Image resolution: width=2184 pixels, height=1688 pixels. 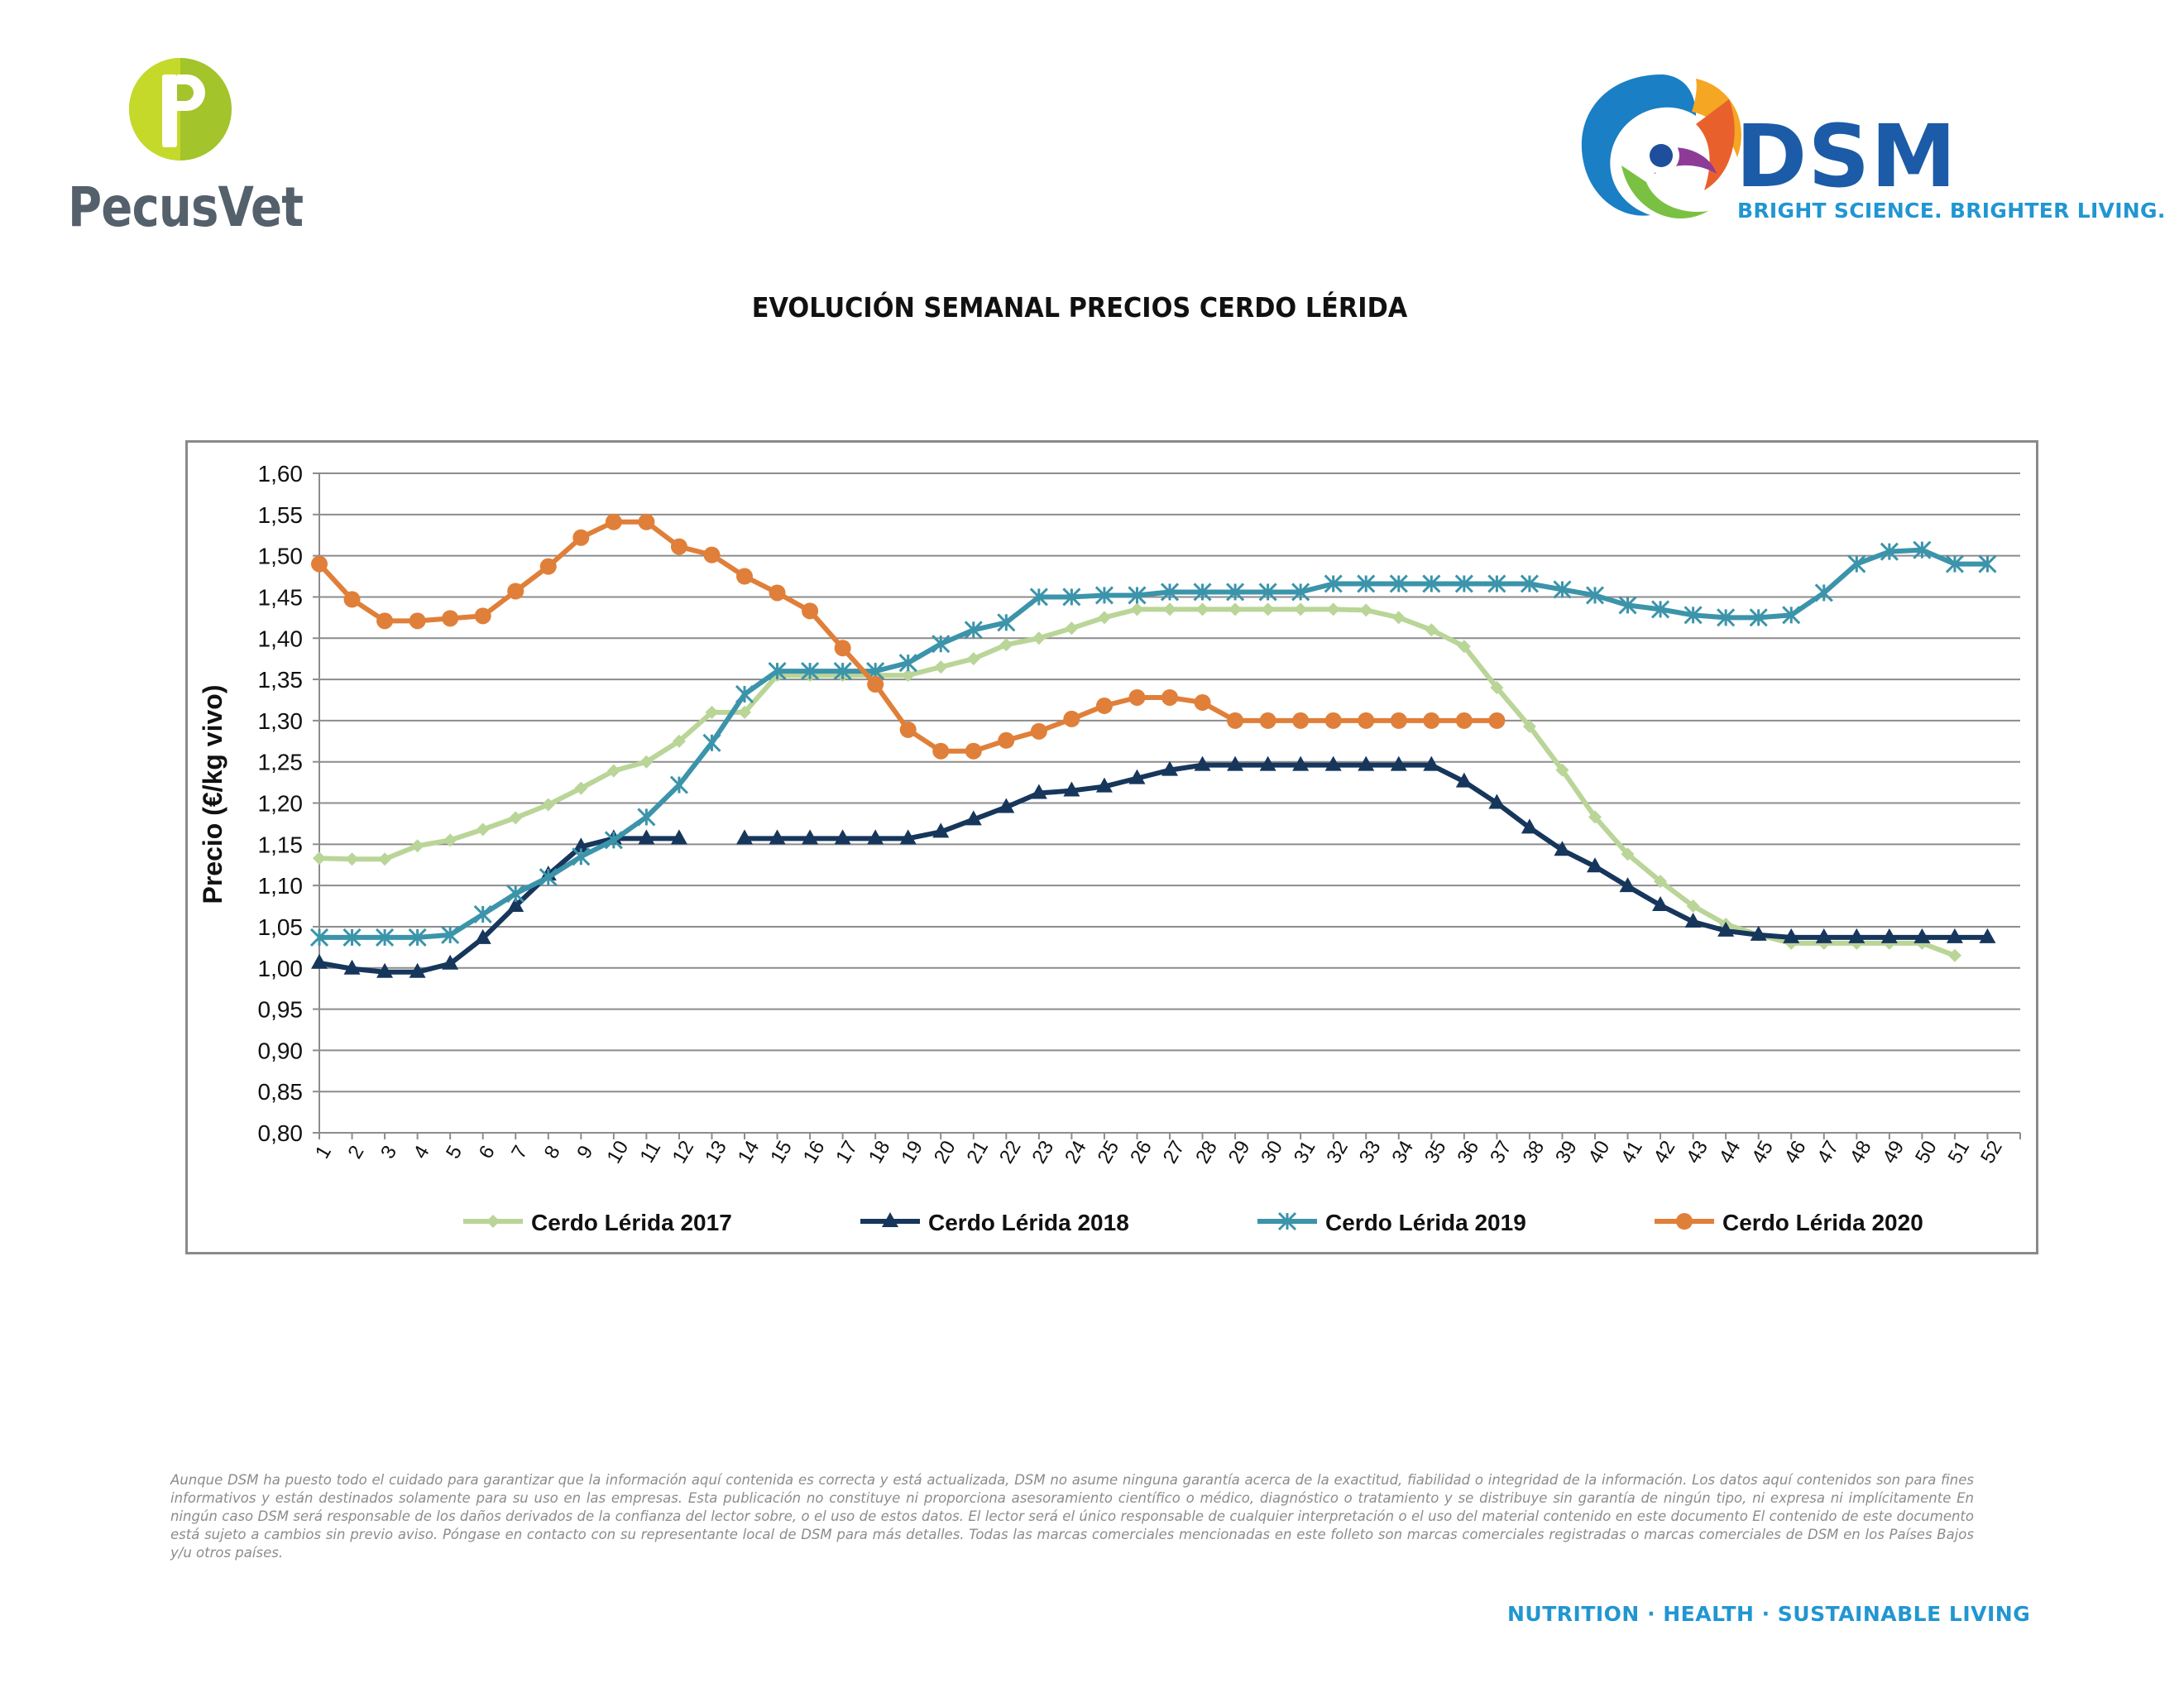 I want to click on x-tick-label: 30, so click(x=1272, y=1152).